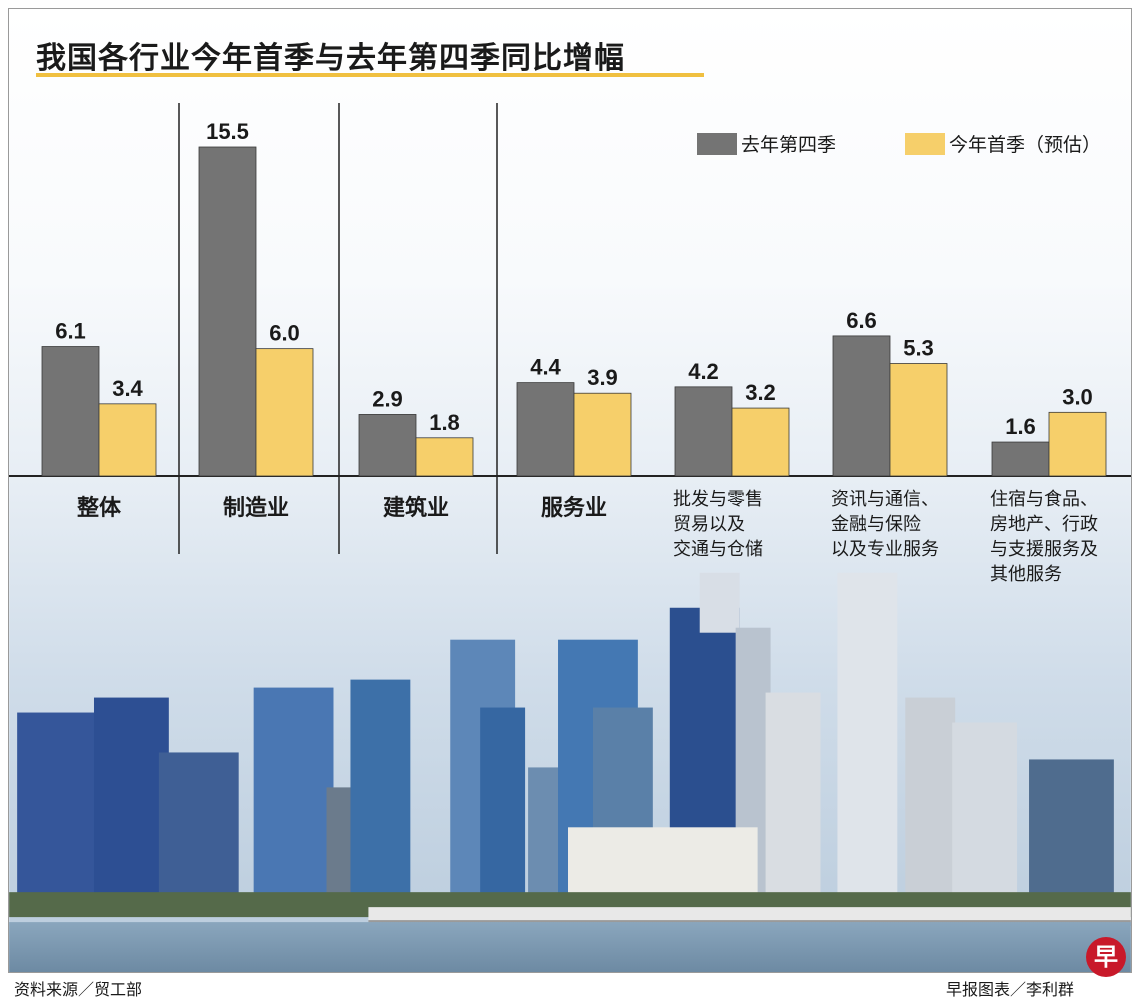 This screenshot has width=1140, height=1005. I want to click on category-label-line: 批发与零售, so click(718, 499).